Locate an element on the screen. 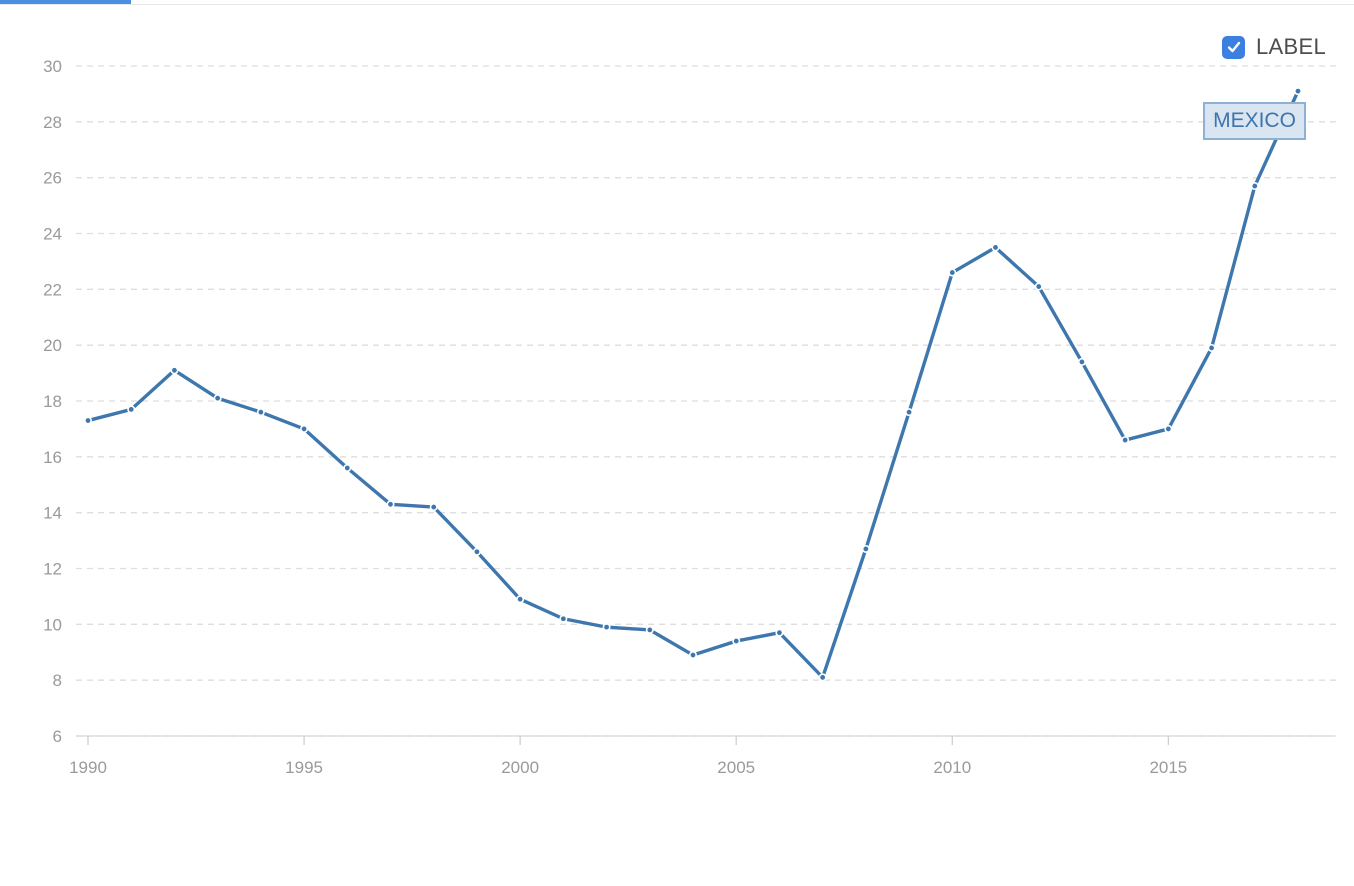 Image resolution: width=1354 pixels, height=886 pixels. checkmark-icon is located at coordinates (1233, 47).